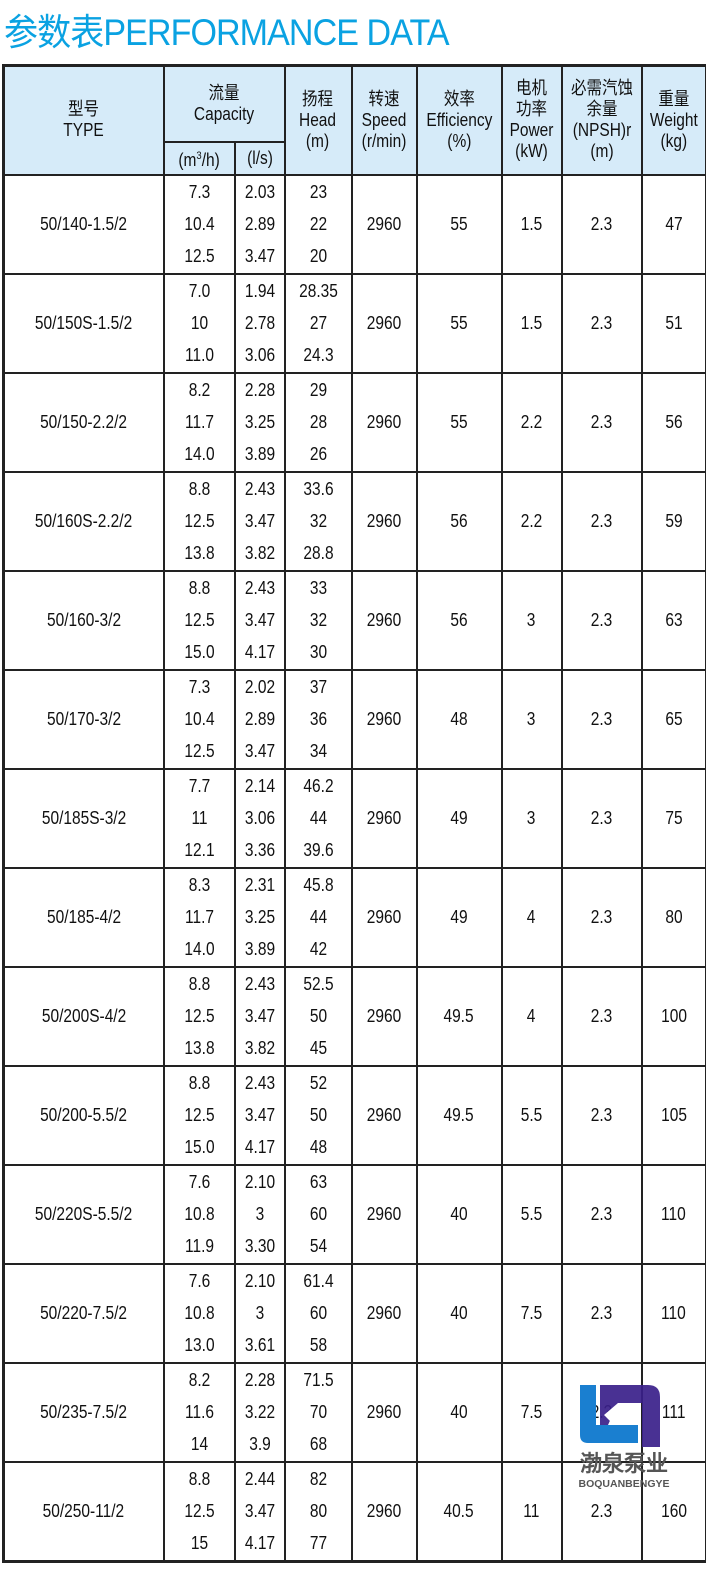  Describe the element at coordinates (624, 1464) in the screenshot. I see `svg-text: 渤泉泵业` at that location.